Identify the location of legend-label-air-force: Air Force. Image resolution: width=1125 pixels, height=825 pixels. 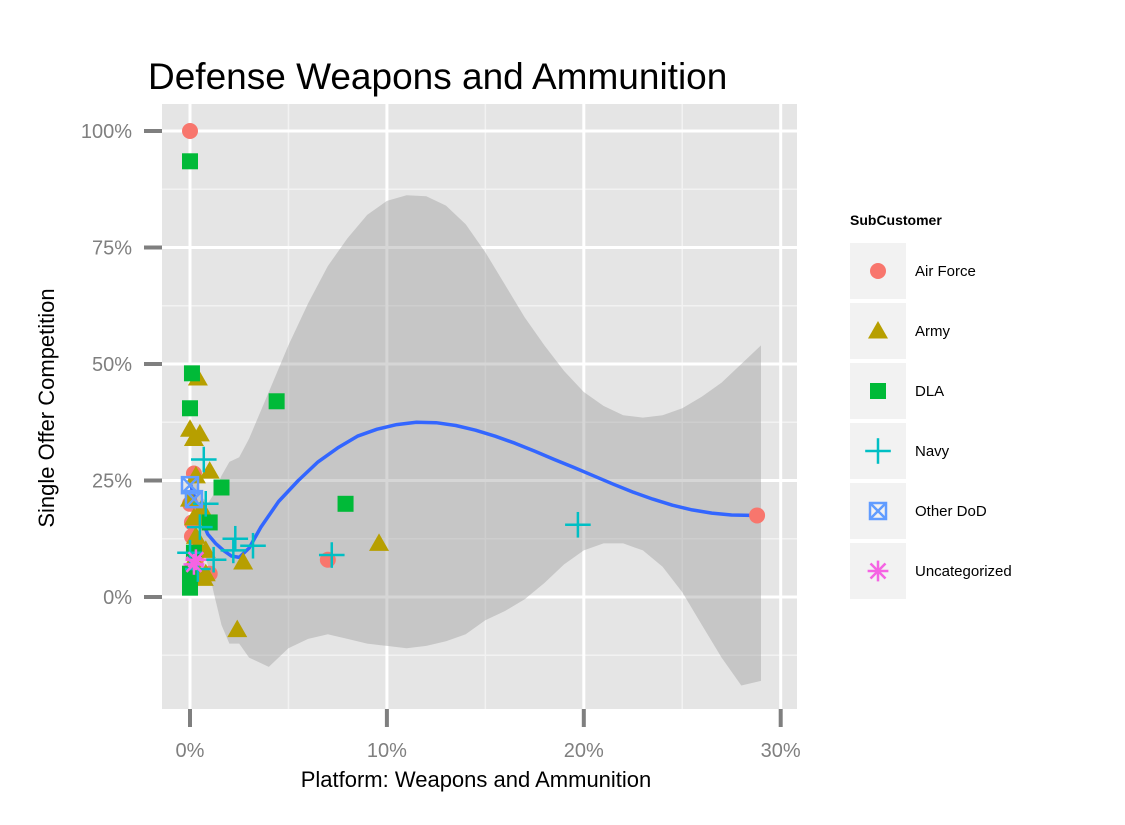
(945, 271).